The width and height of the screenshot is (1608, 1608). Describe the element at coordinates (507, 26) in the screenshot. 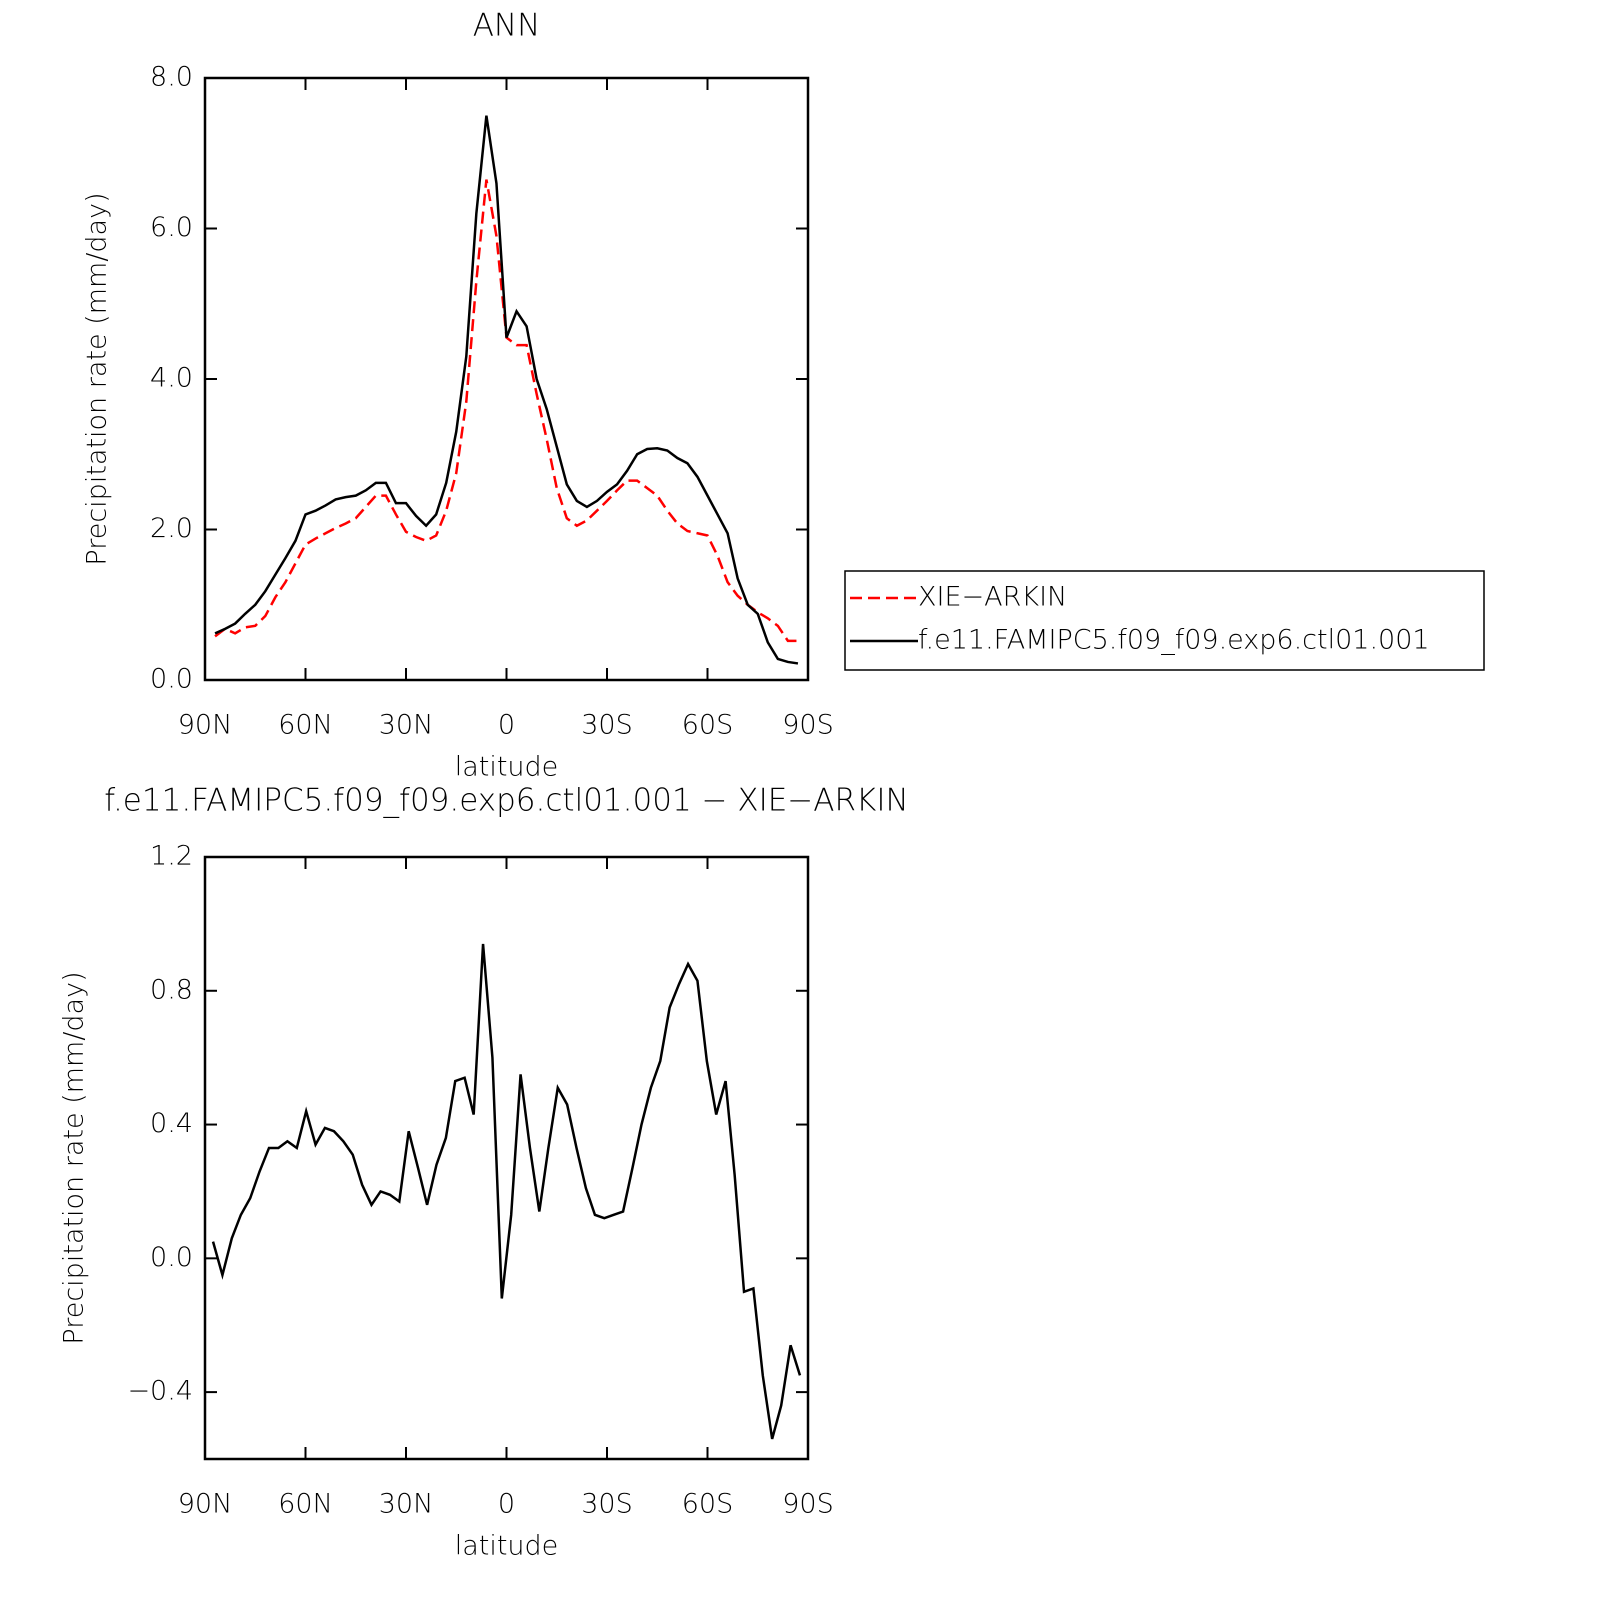

I see `chart-title: ANN` at that location.